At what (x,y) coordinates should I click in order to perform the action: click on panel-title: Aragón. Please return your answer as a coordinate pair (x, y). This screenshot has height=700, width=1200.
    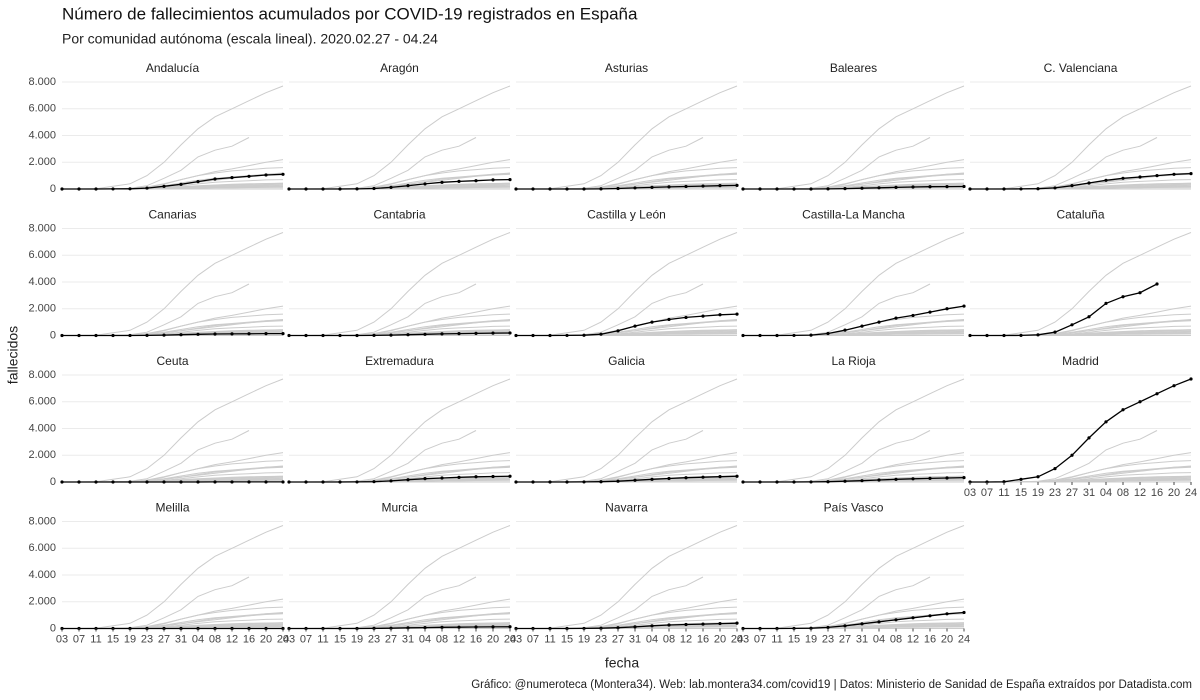
    Looking at the image, I should click on (399, 68).